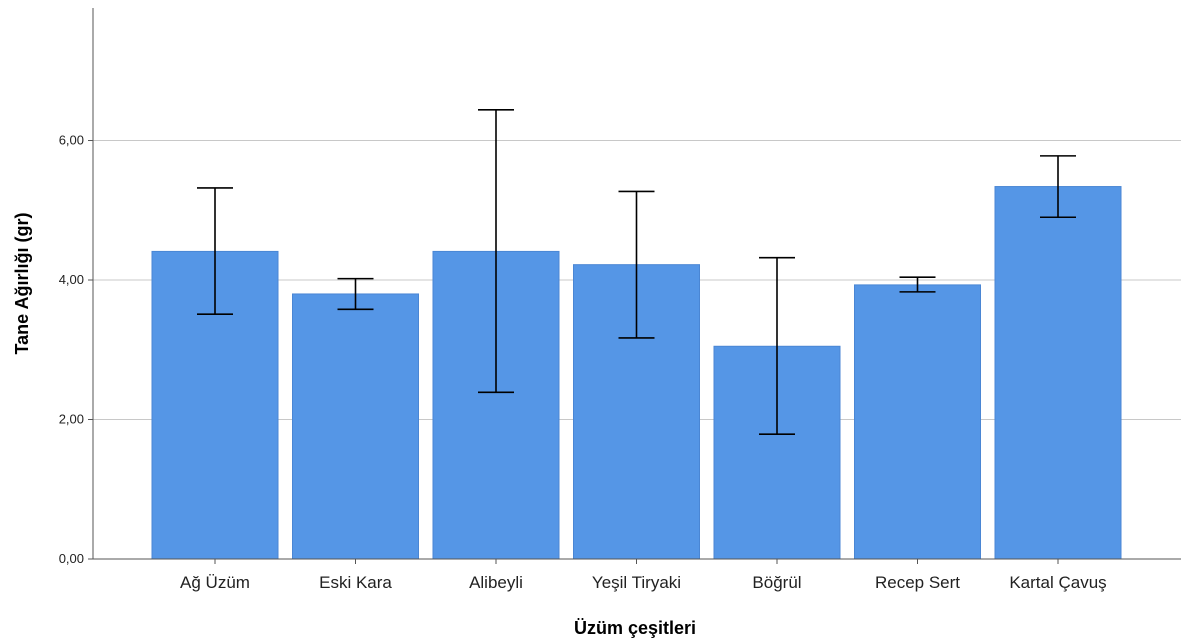  What do you see at coordinates (635, 628) in the screenshot?
I see `x-axis-title: Üzüm çeşitleri` at bounding box center [635, 628].